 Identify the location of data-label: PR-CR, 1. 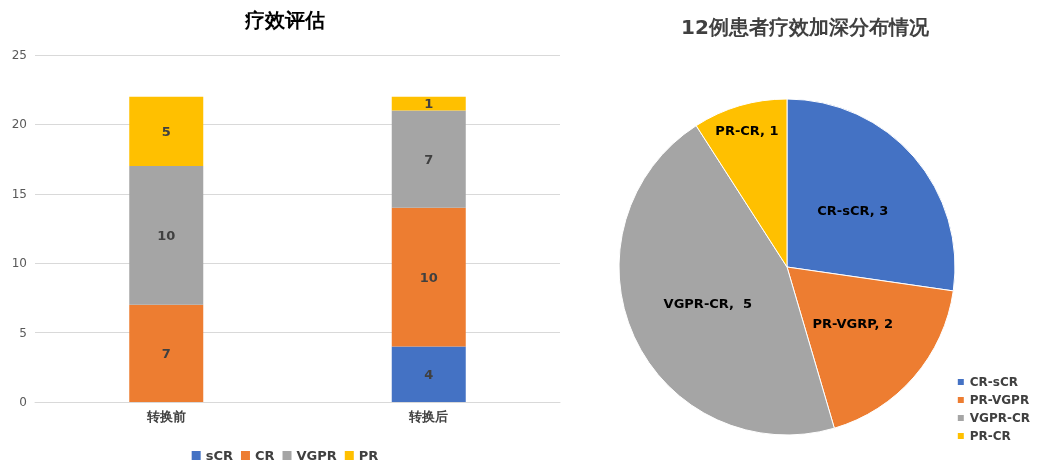
(747, 131).